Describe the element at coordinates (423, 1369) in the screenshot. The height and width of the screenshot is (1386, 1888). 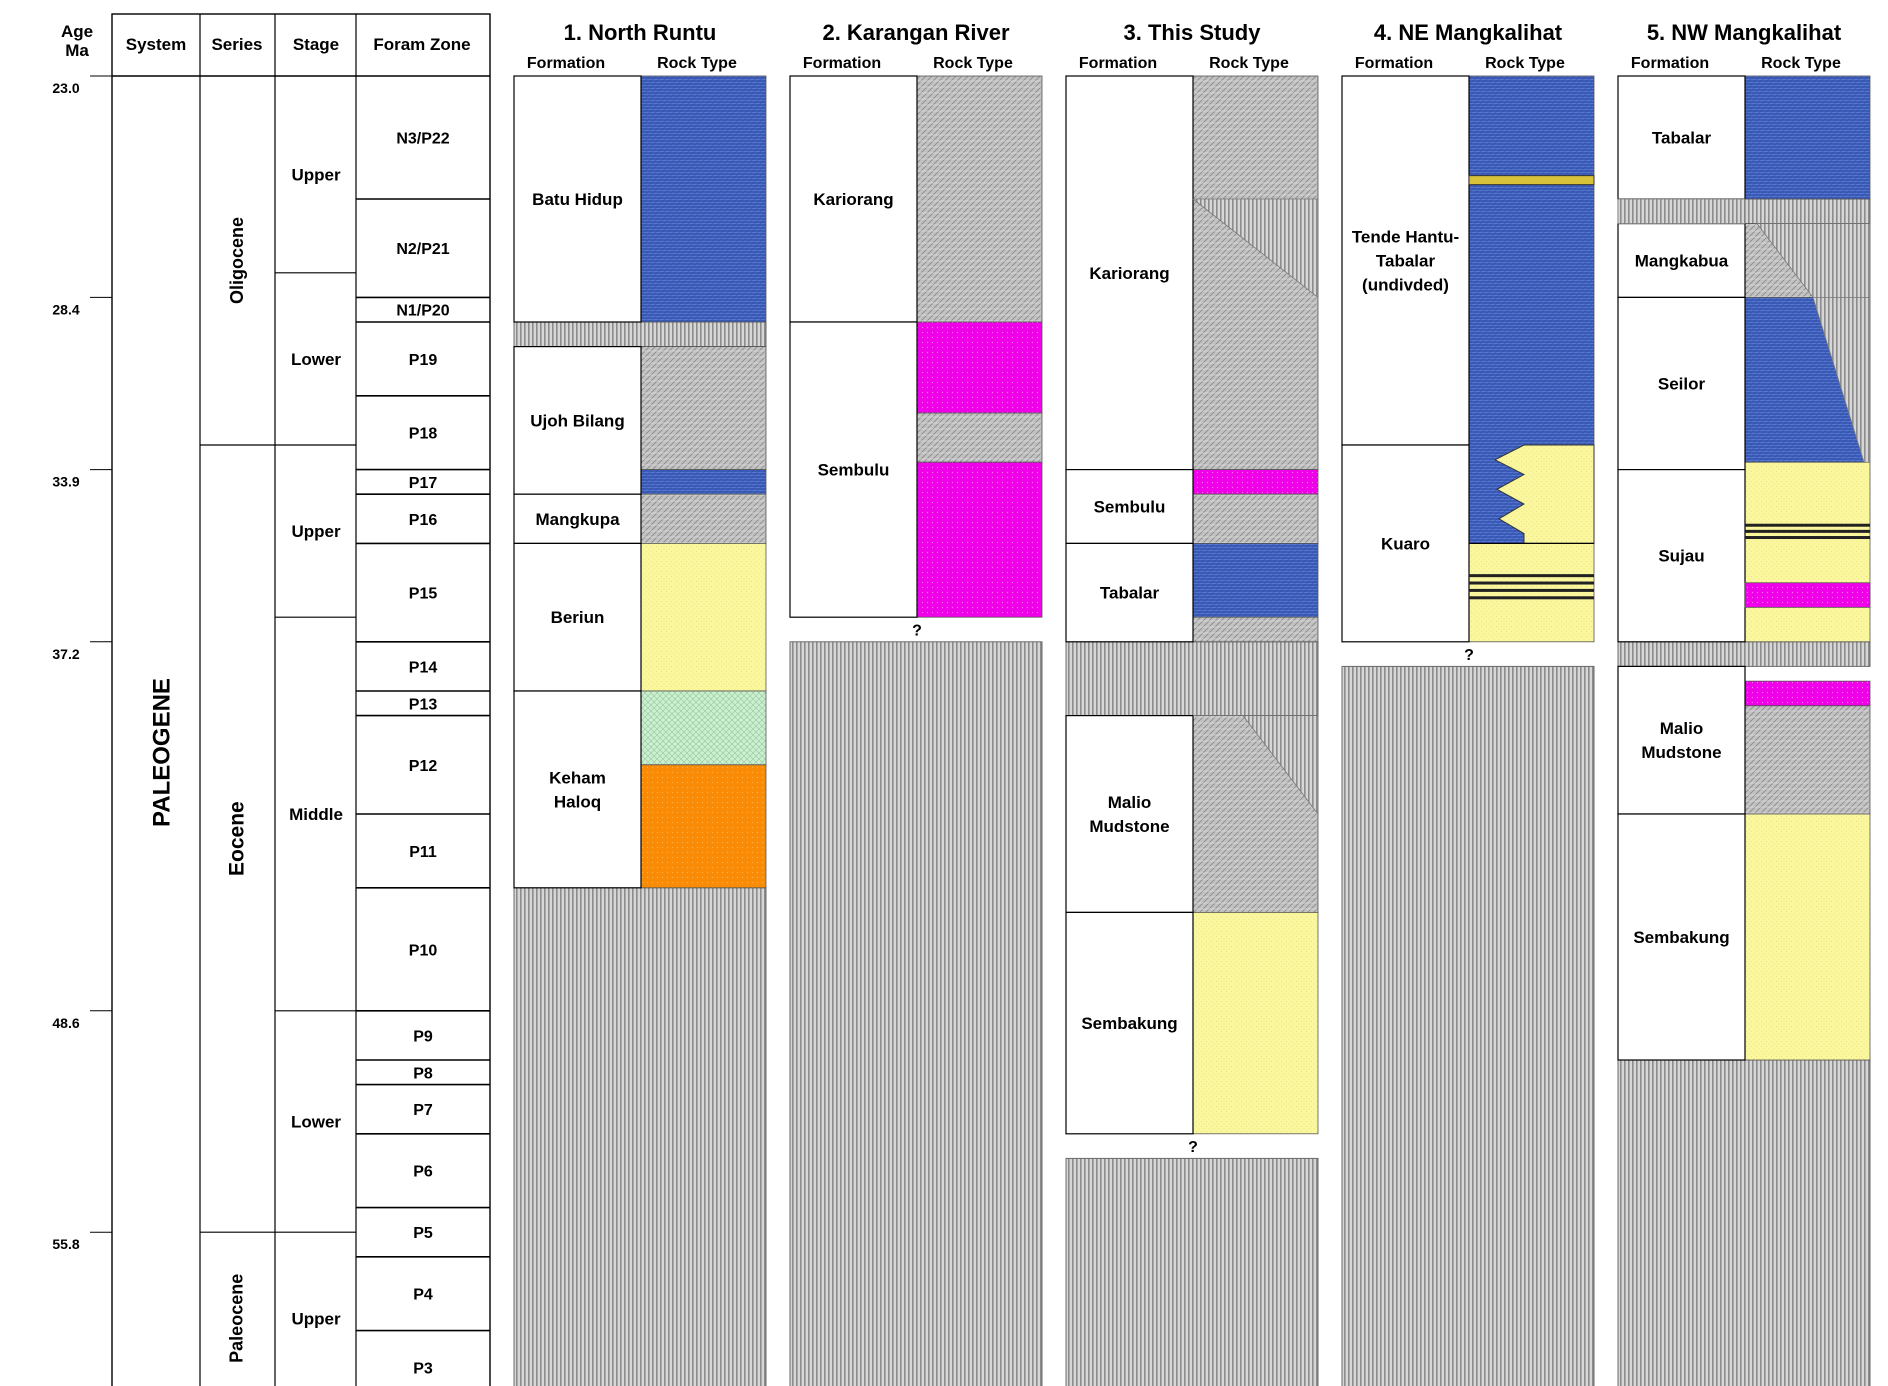
I see `foram-zone-label: P3` at that location.